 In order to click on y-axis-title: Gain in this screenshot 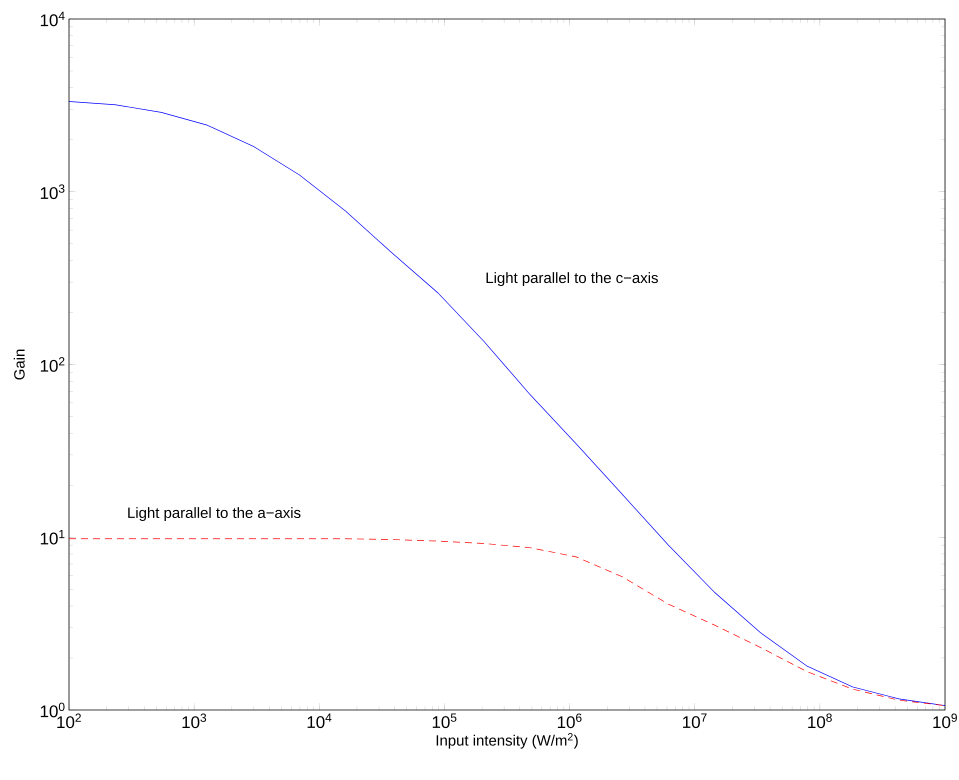, I will do `click(19, 365)`.